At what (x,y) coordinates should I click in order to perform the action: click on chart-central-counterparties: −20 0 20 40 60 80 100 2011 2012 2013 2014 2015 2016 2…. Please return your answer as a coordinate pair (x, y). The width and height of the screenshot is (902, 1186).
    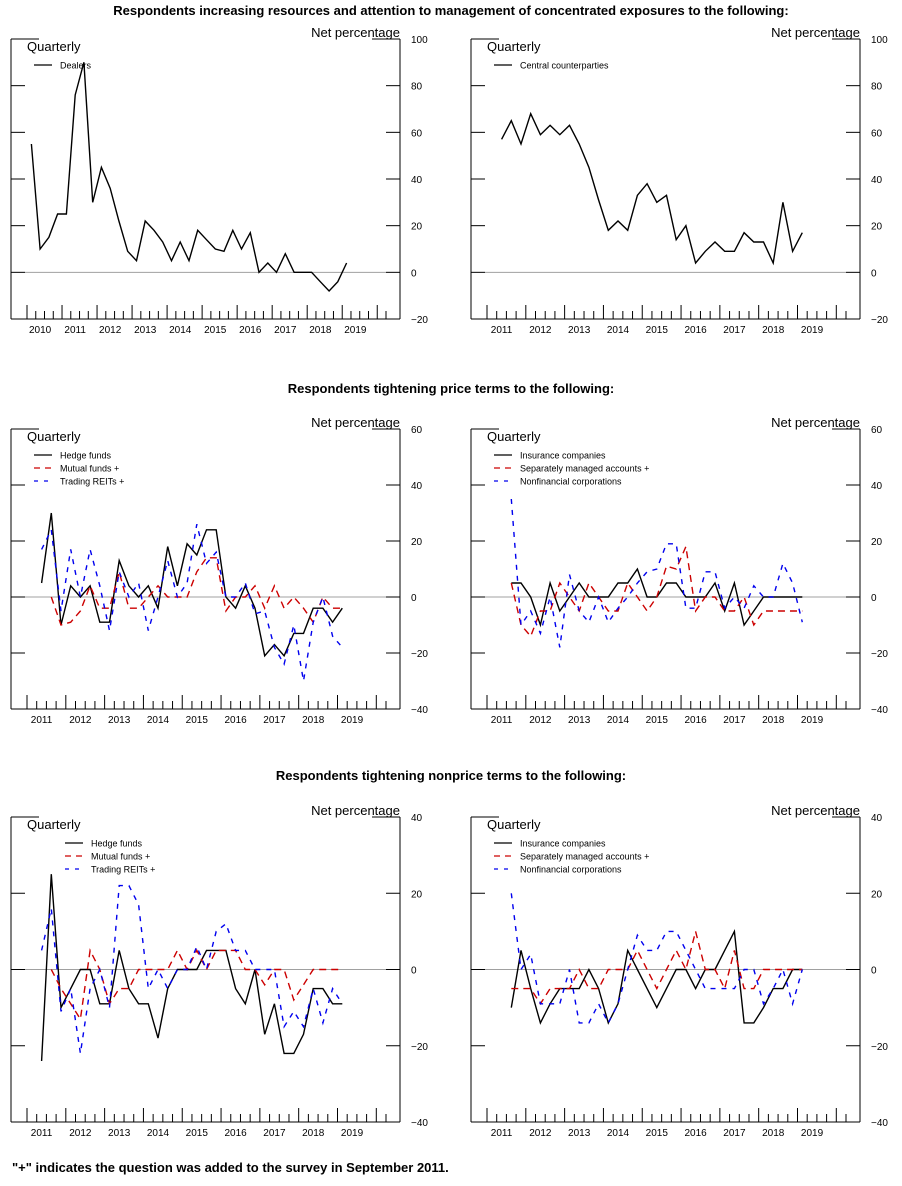
    Looking at the image, I should click on (680, 180).